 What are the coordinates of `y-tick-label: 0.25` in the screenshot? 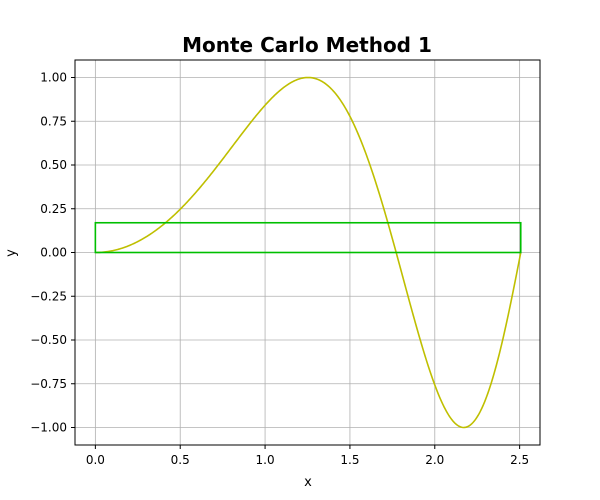 It's located at (53, 209).